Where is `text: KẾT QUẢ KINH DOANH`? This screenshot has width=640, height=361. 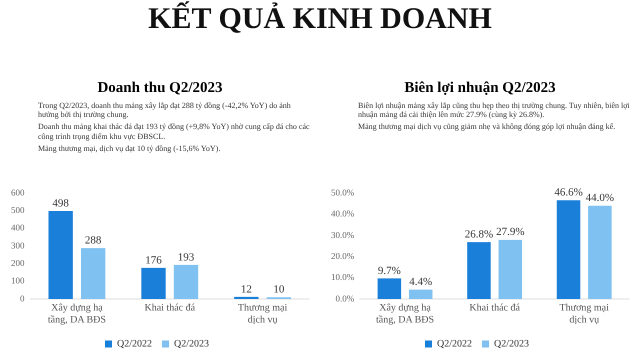 text: KẾT QUẢ KINH DOANH is located at coordinates (320, 19).